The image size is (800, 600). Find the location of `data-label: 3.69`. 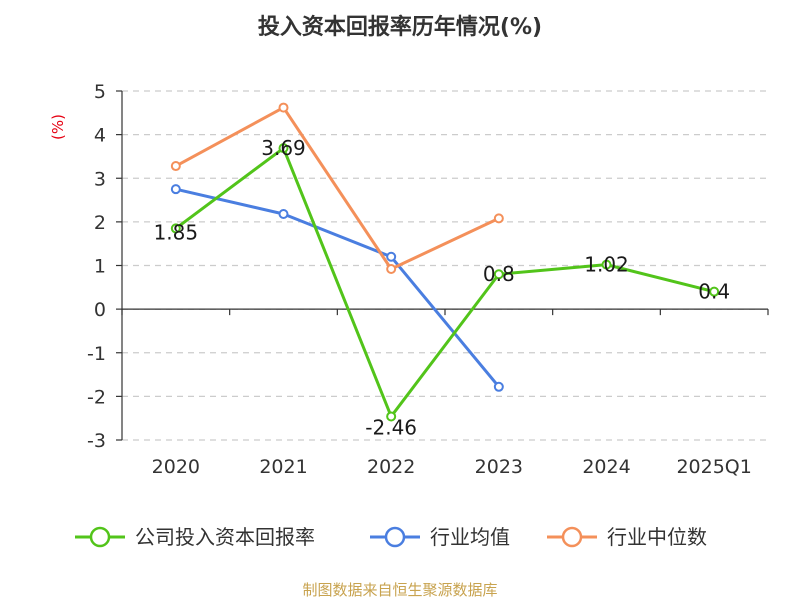

data-label: 3.69 is located at coordinates (283, 148).